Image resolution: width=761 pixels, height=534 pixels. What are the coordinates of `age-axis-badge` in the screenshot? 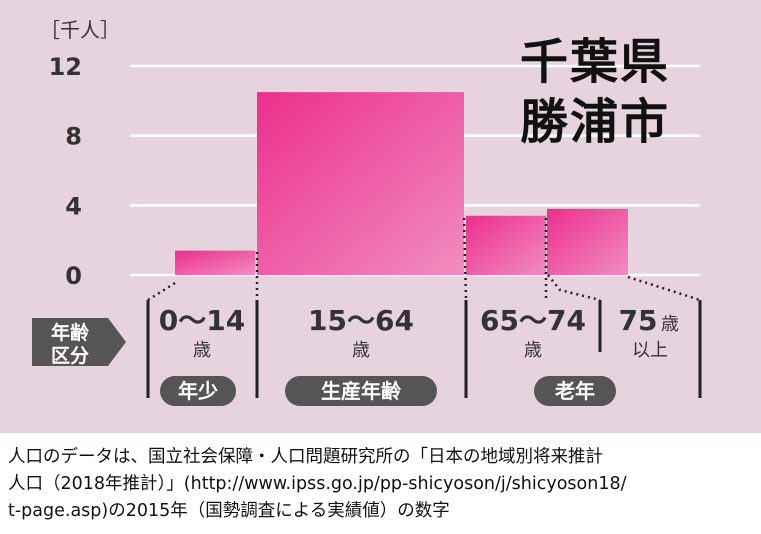 It's located at (79, 342).